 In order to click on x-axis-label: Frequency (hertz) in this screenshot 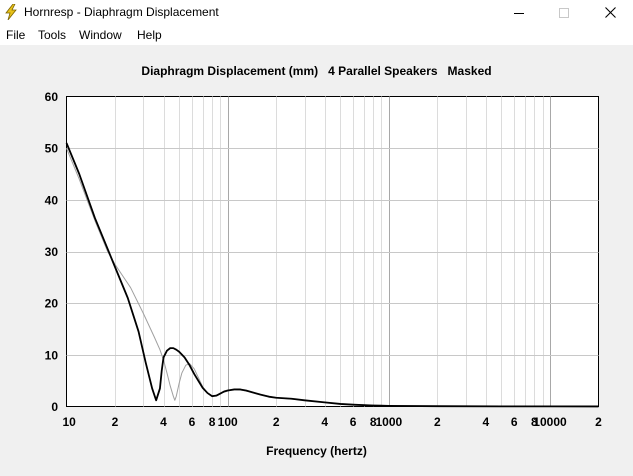, I will do `click(316, 451)`.